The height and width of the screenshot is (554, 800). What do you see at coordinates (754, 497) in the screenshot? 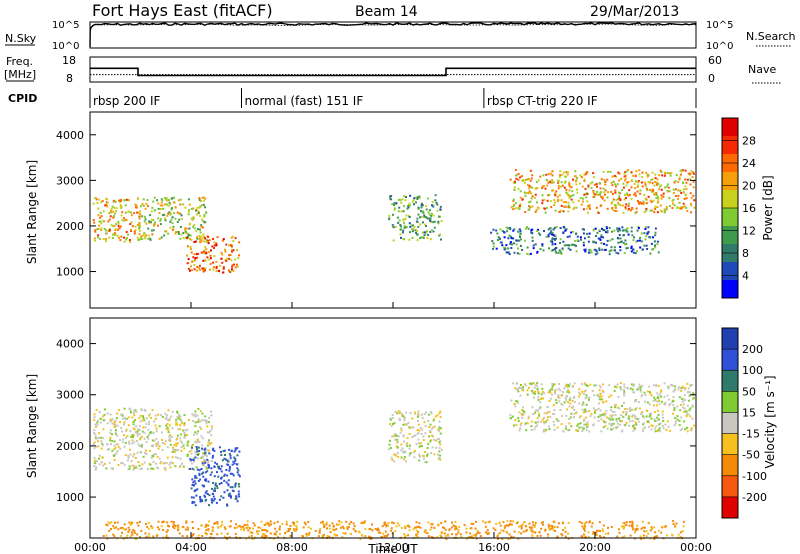
I see `velocity-colorbar-tick-label-0: -200` at bounding box center [754, 497].